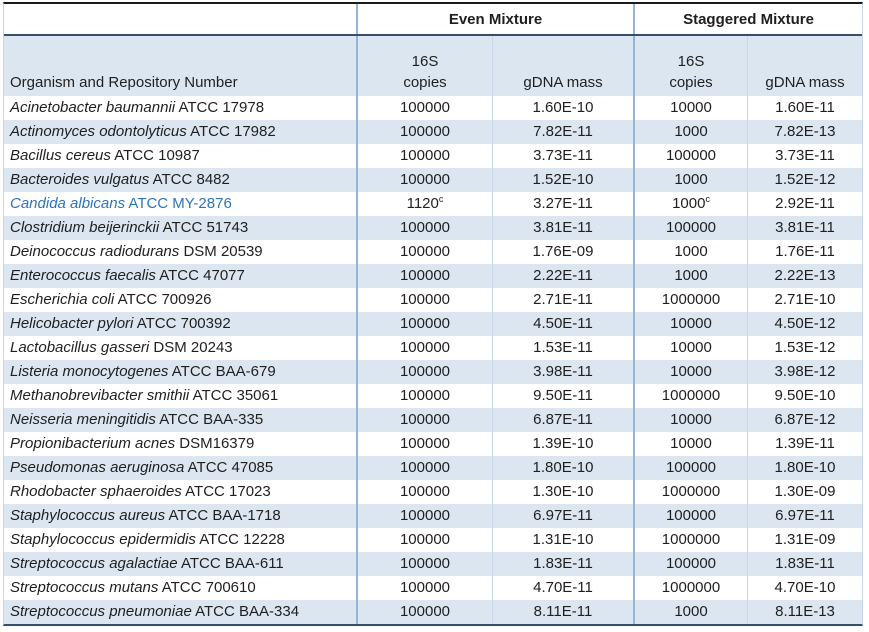  What do you see at coordinates (422, 203) in the screenshot?
I see `even-16s-copies-value: 1120` at bounding box center [422, 203].